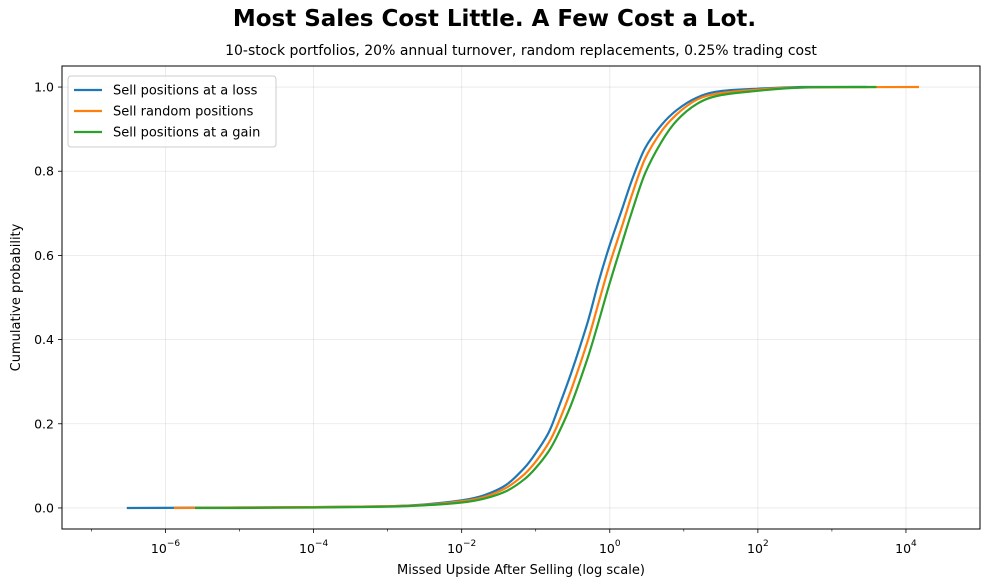 This screenshot has width=989, height=587. Describe the element at coordinates (44, 87) in the screenshot. I see `y-tick-label: 1.0` at that location.